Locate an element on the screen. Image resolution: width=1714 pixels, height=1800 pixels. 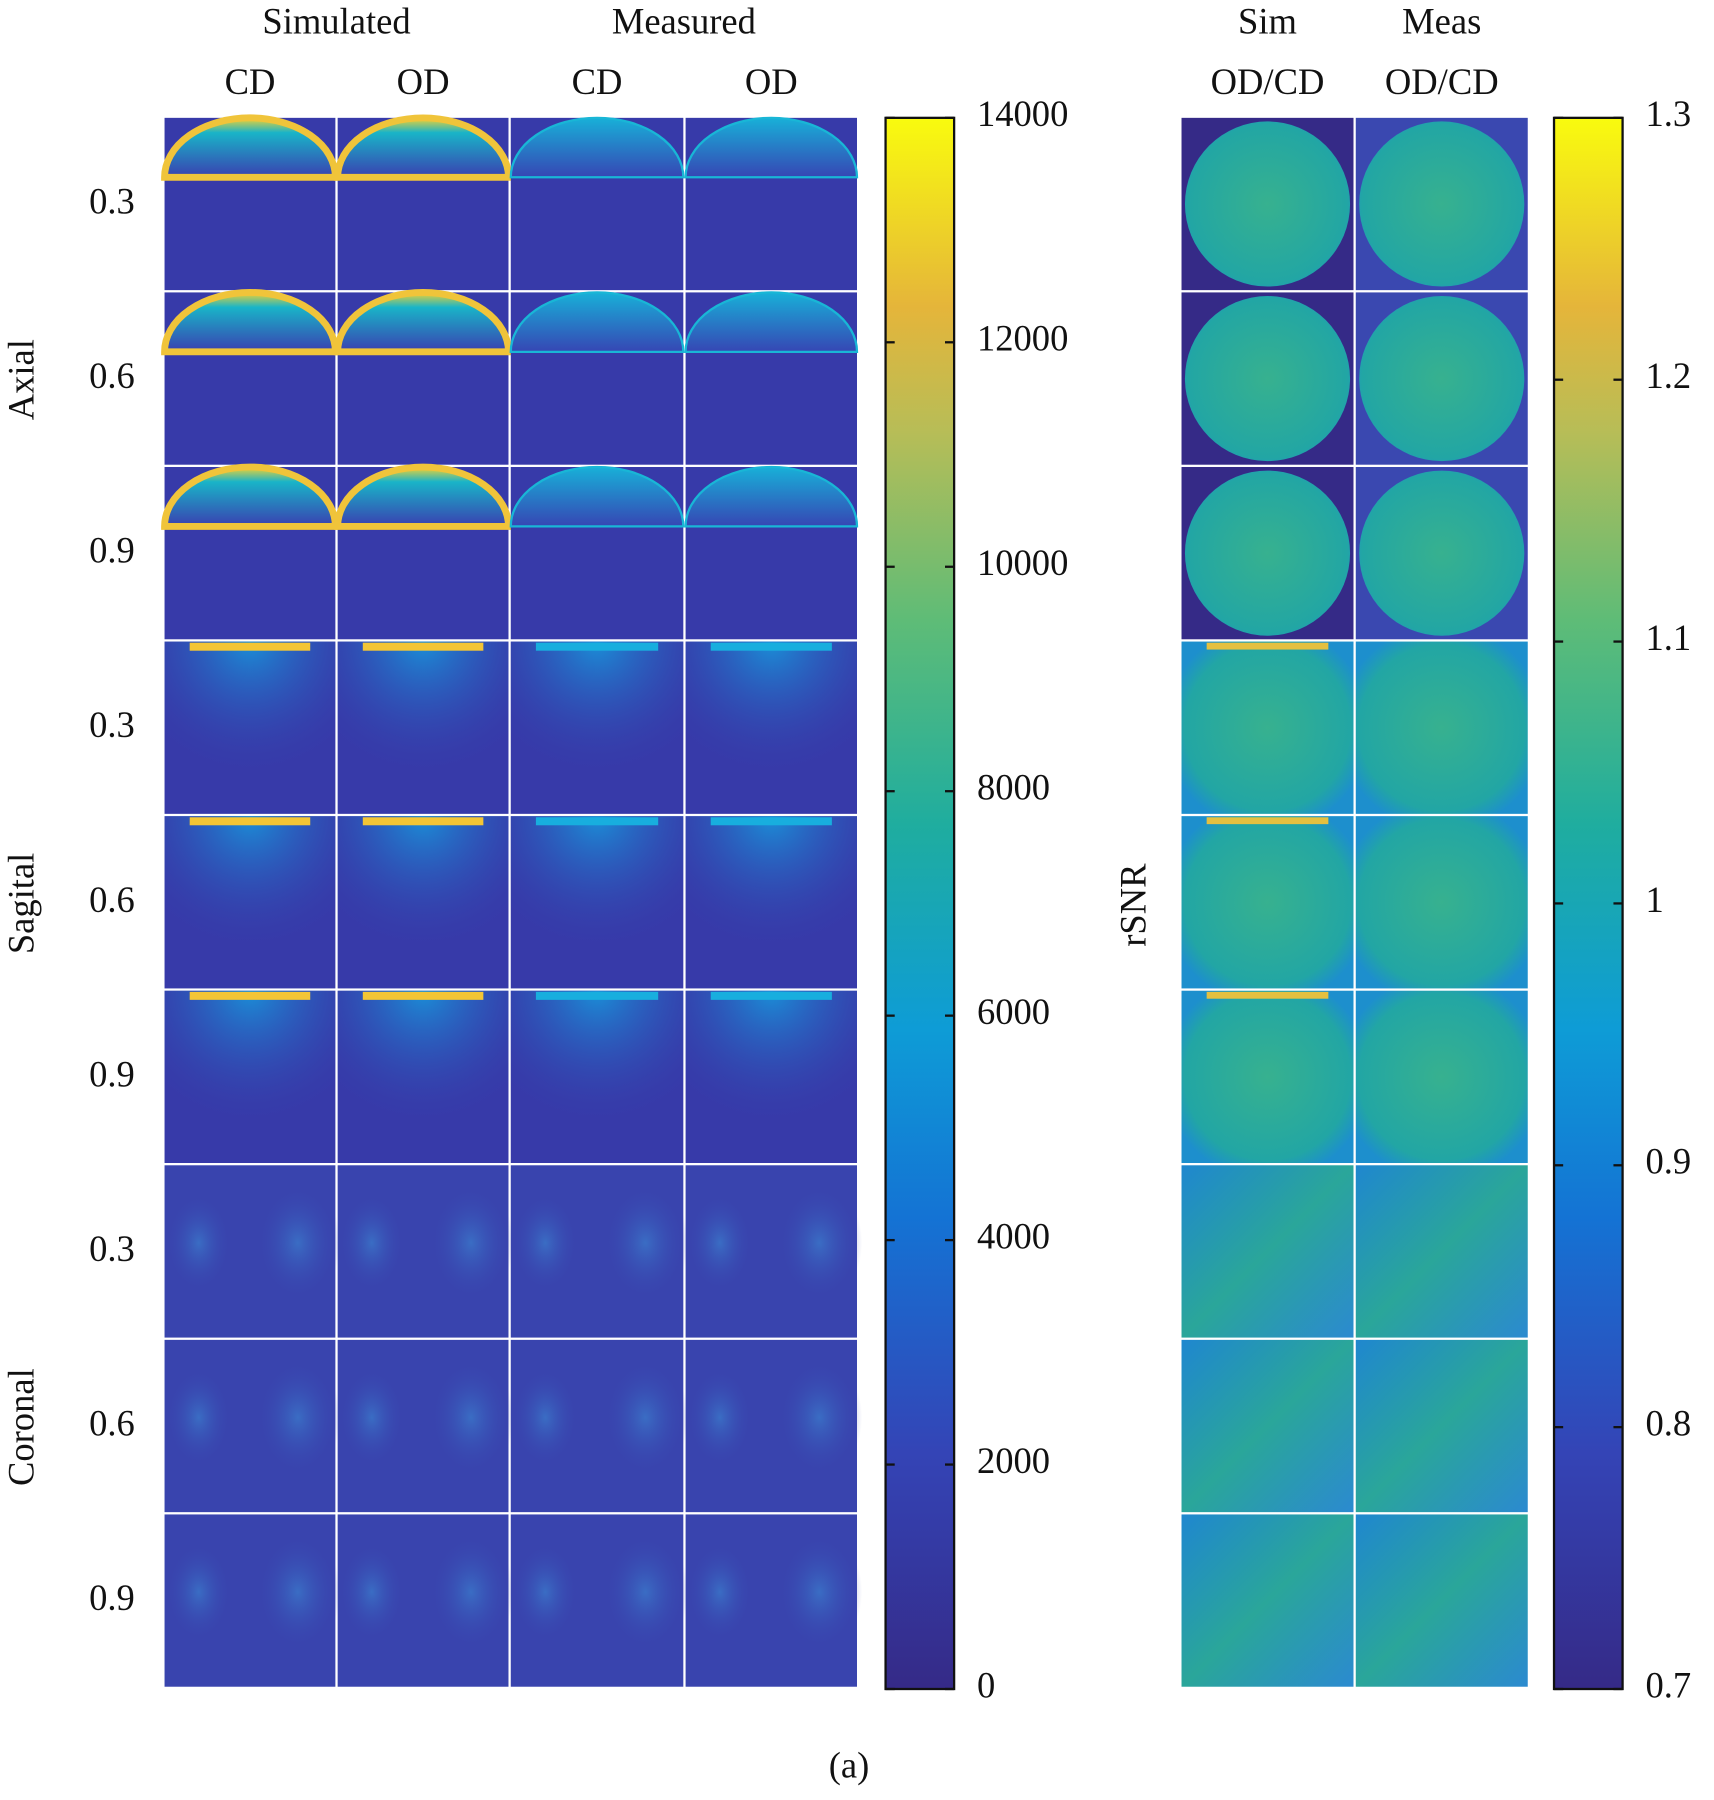
caption: (a) is located at coordinates (849, 1764).